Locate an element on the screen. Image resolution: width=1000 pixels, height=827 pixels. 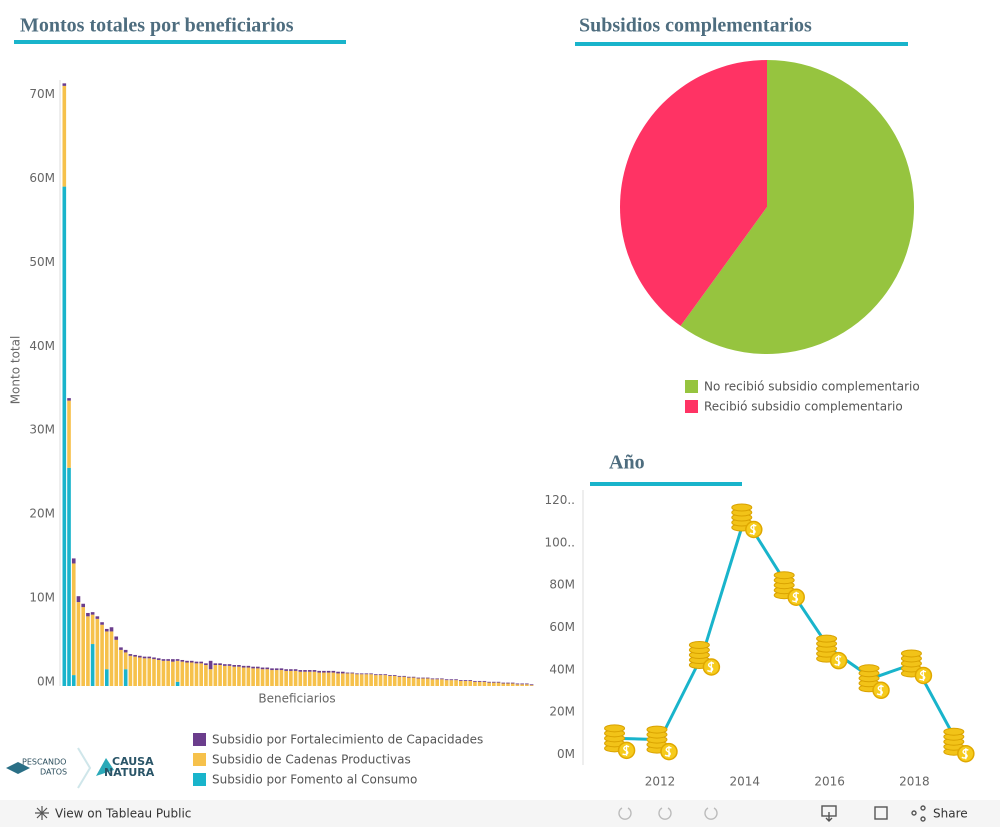
x-tick-label: 2016 is located at coordinates (829, 782).